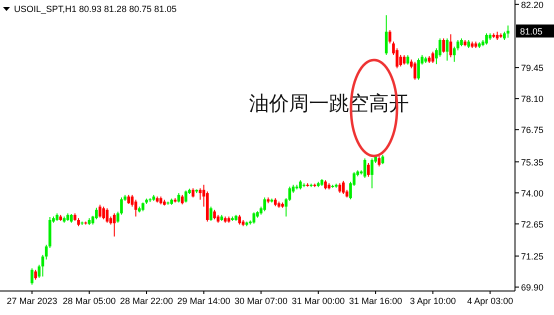  What do you see at coordinates (433, 301) in the screenshot?
I see `x-tick-label: 3 Apr 10:00` at bounding box center [433, 301].